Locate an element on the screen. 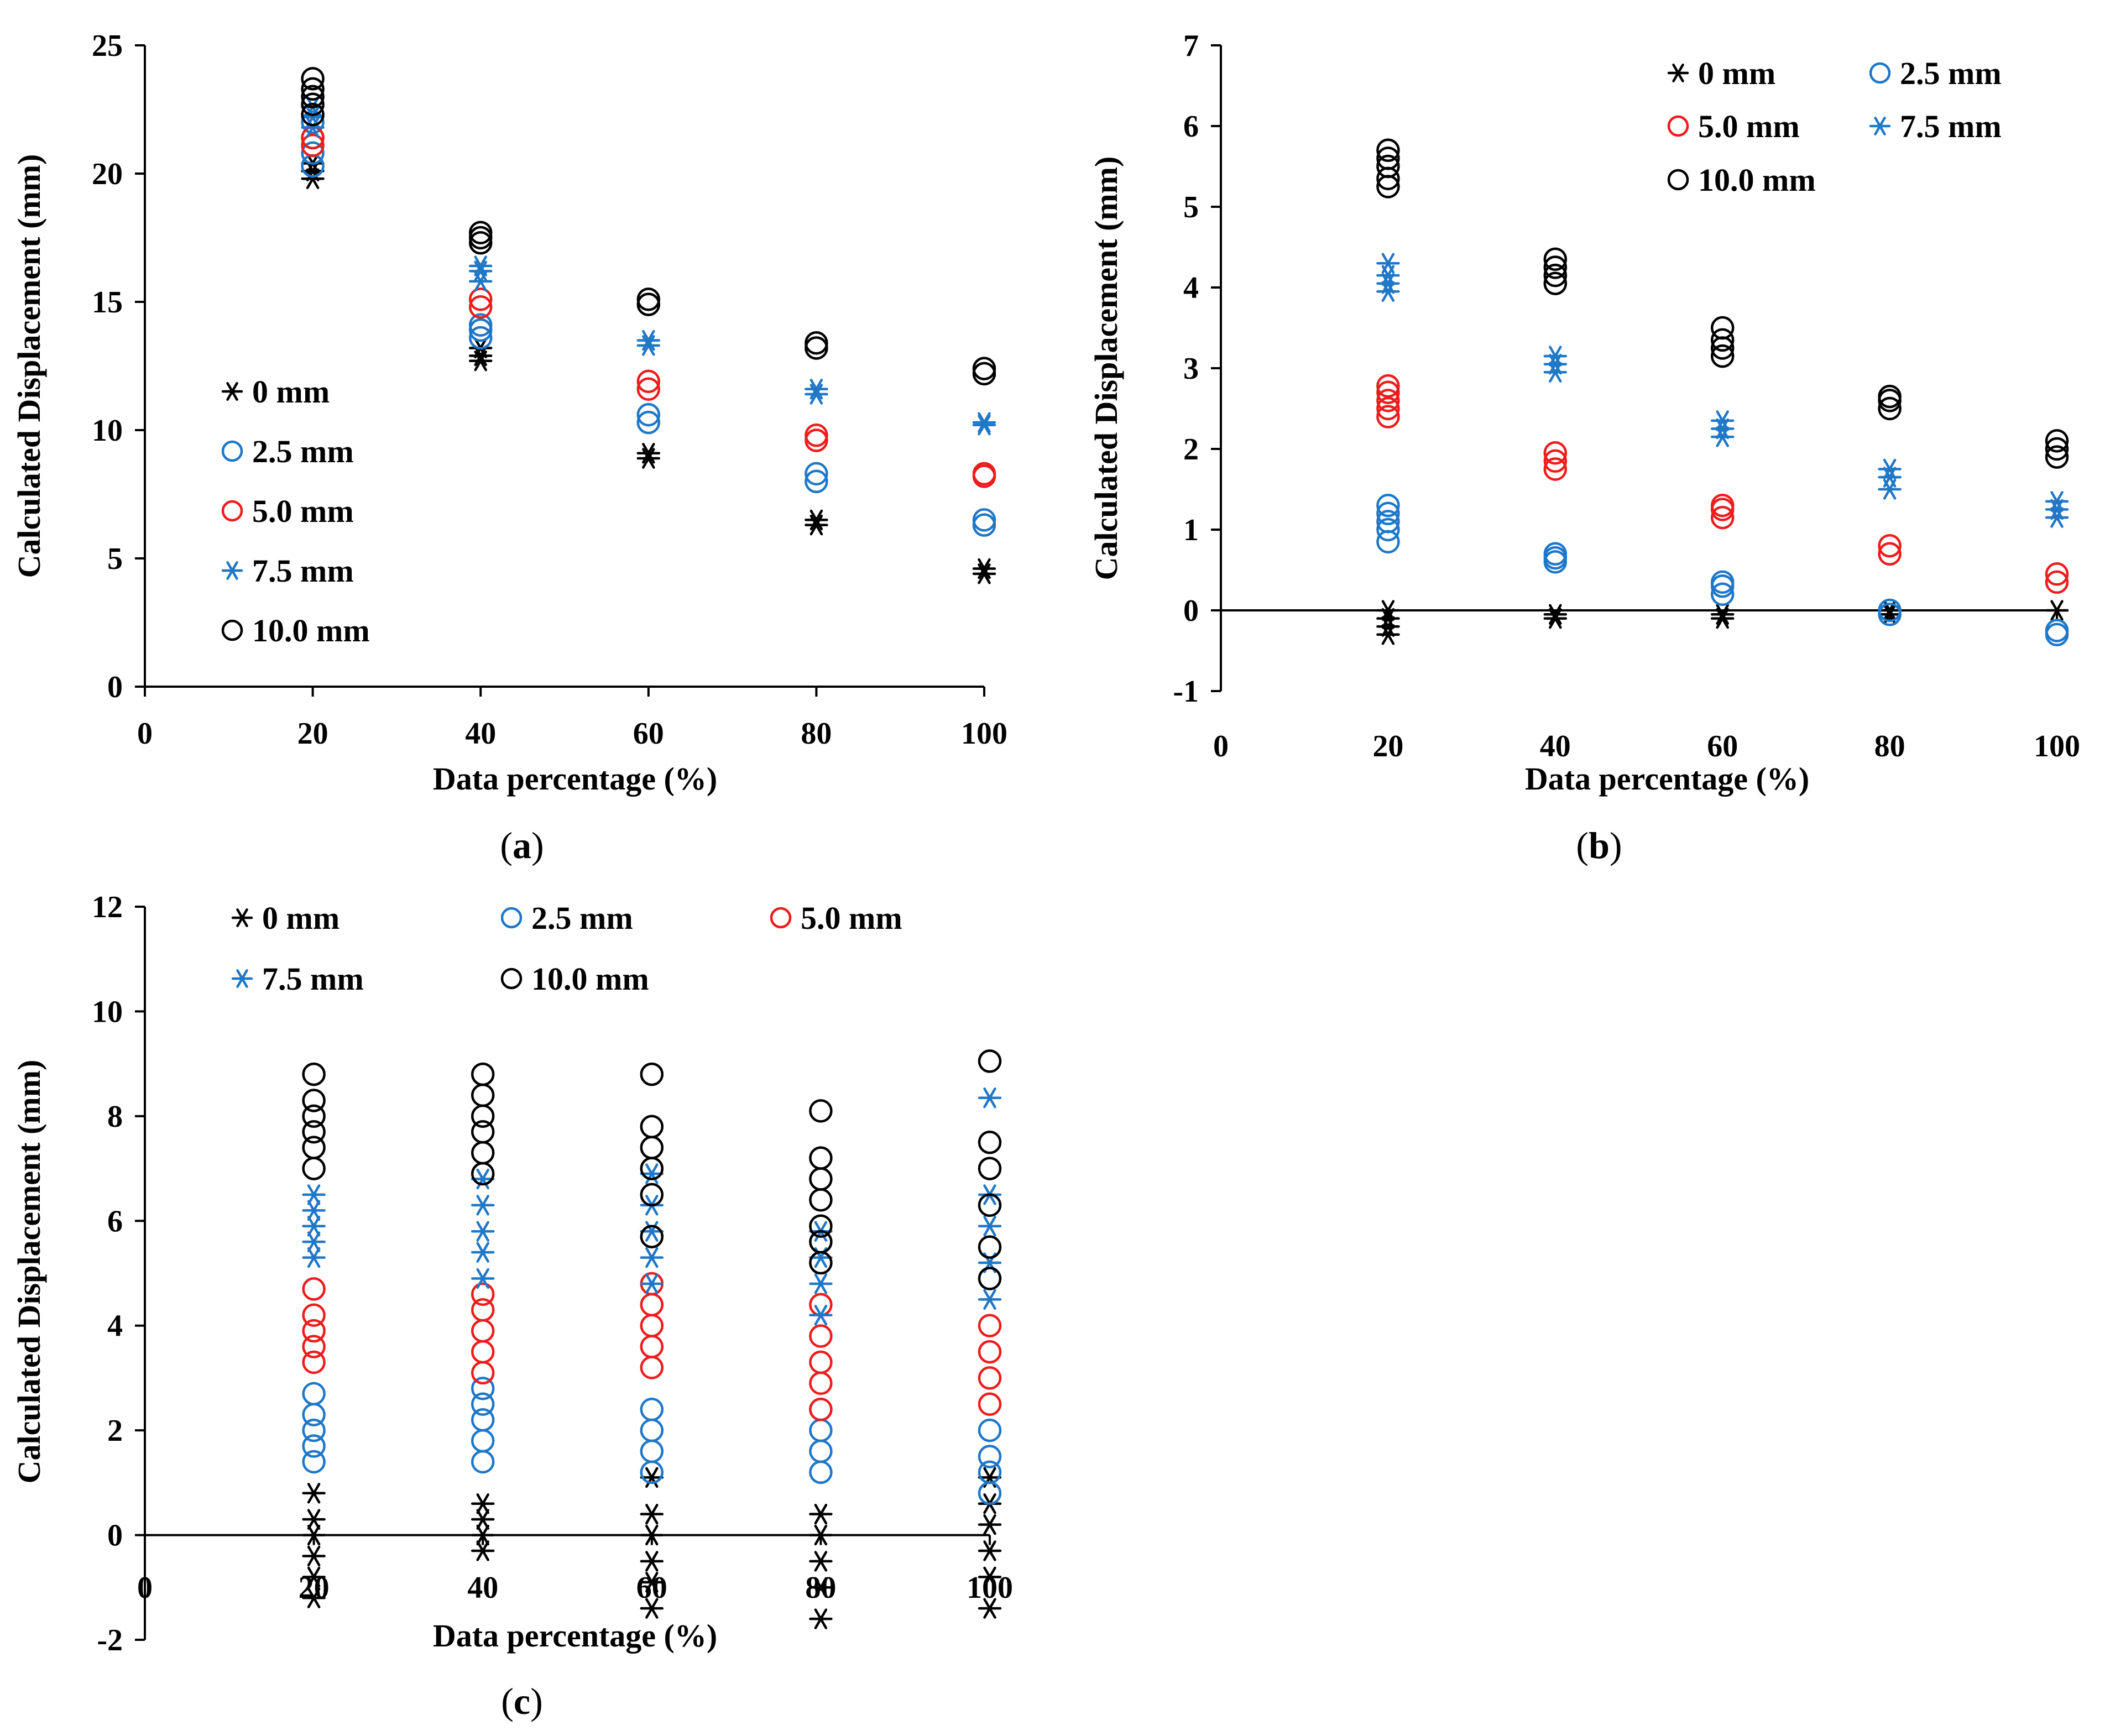 This screenshot has height=1736, width=2110. y-tick-label: -2 is located at coordinates (110, 1640).